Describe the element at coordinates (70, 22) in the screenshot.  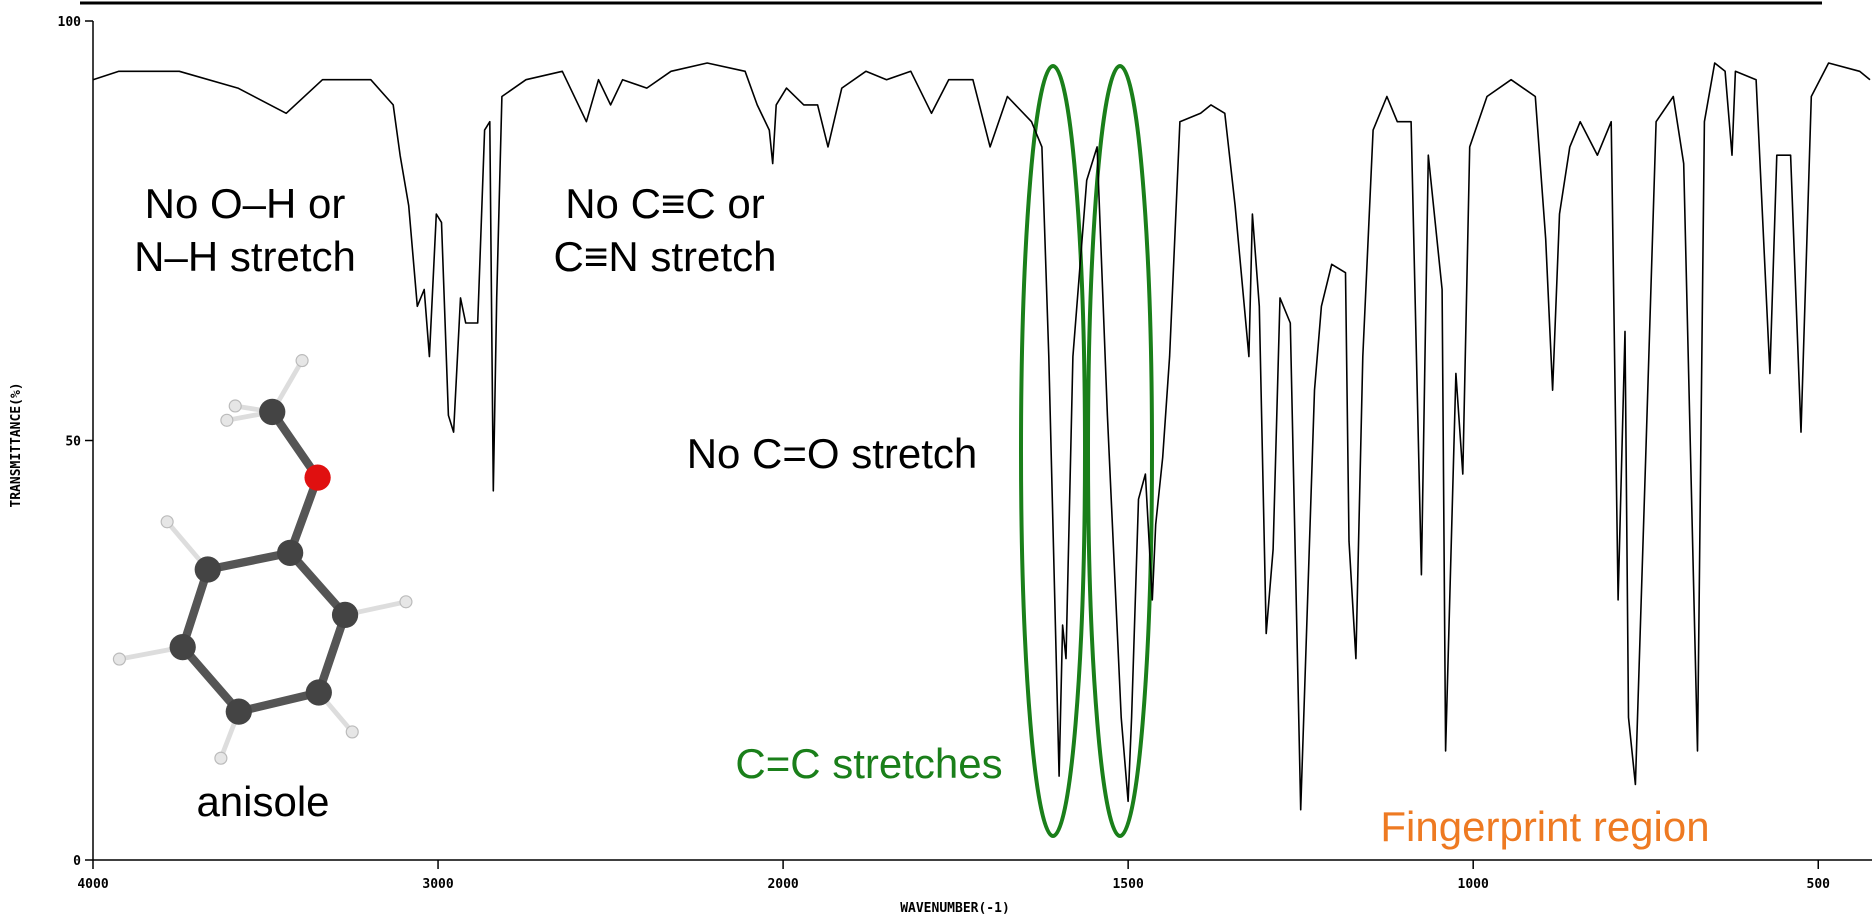
I see `y-tick-label: 100` at that location.